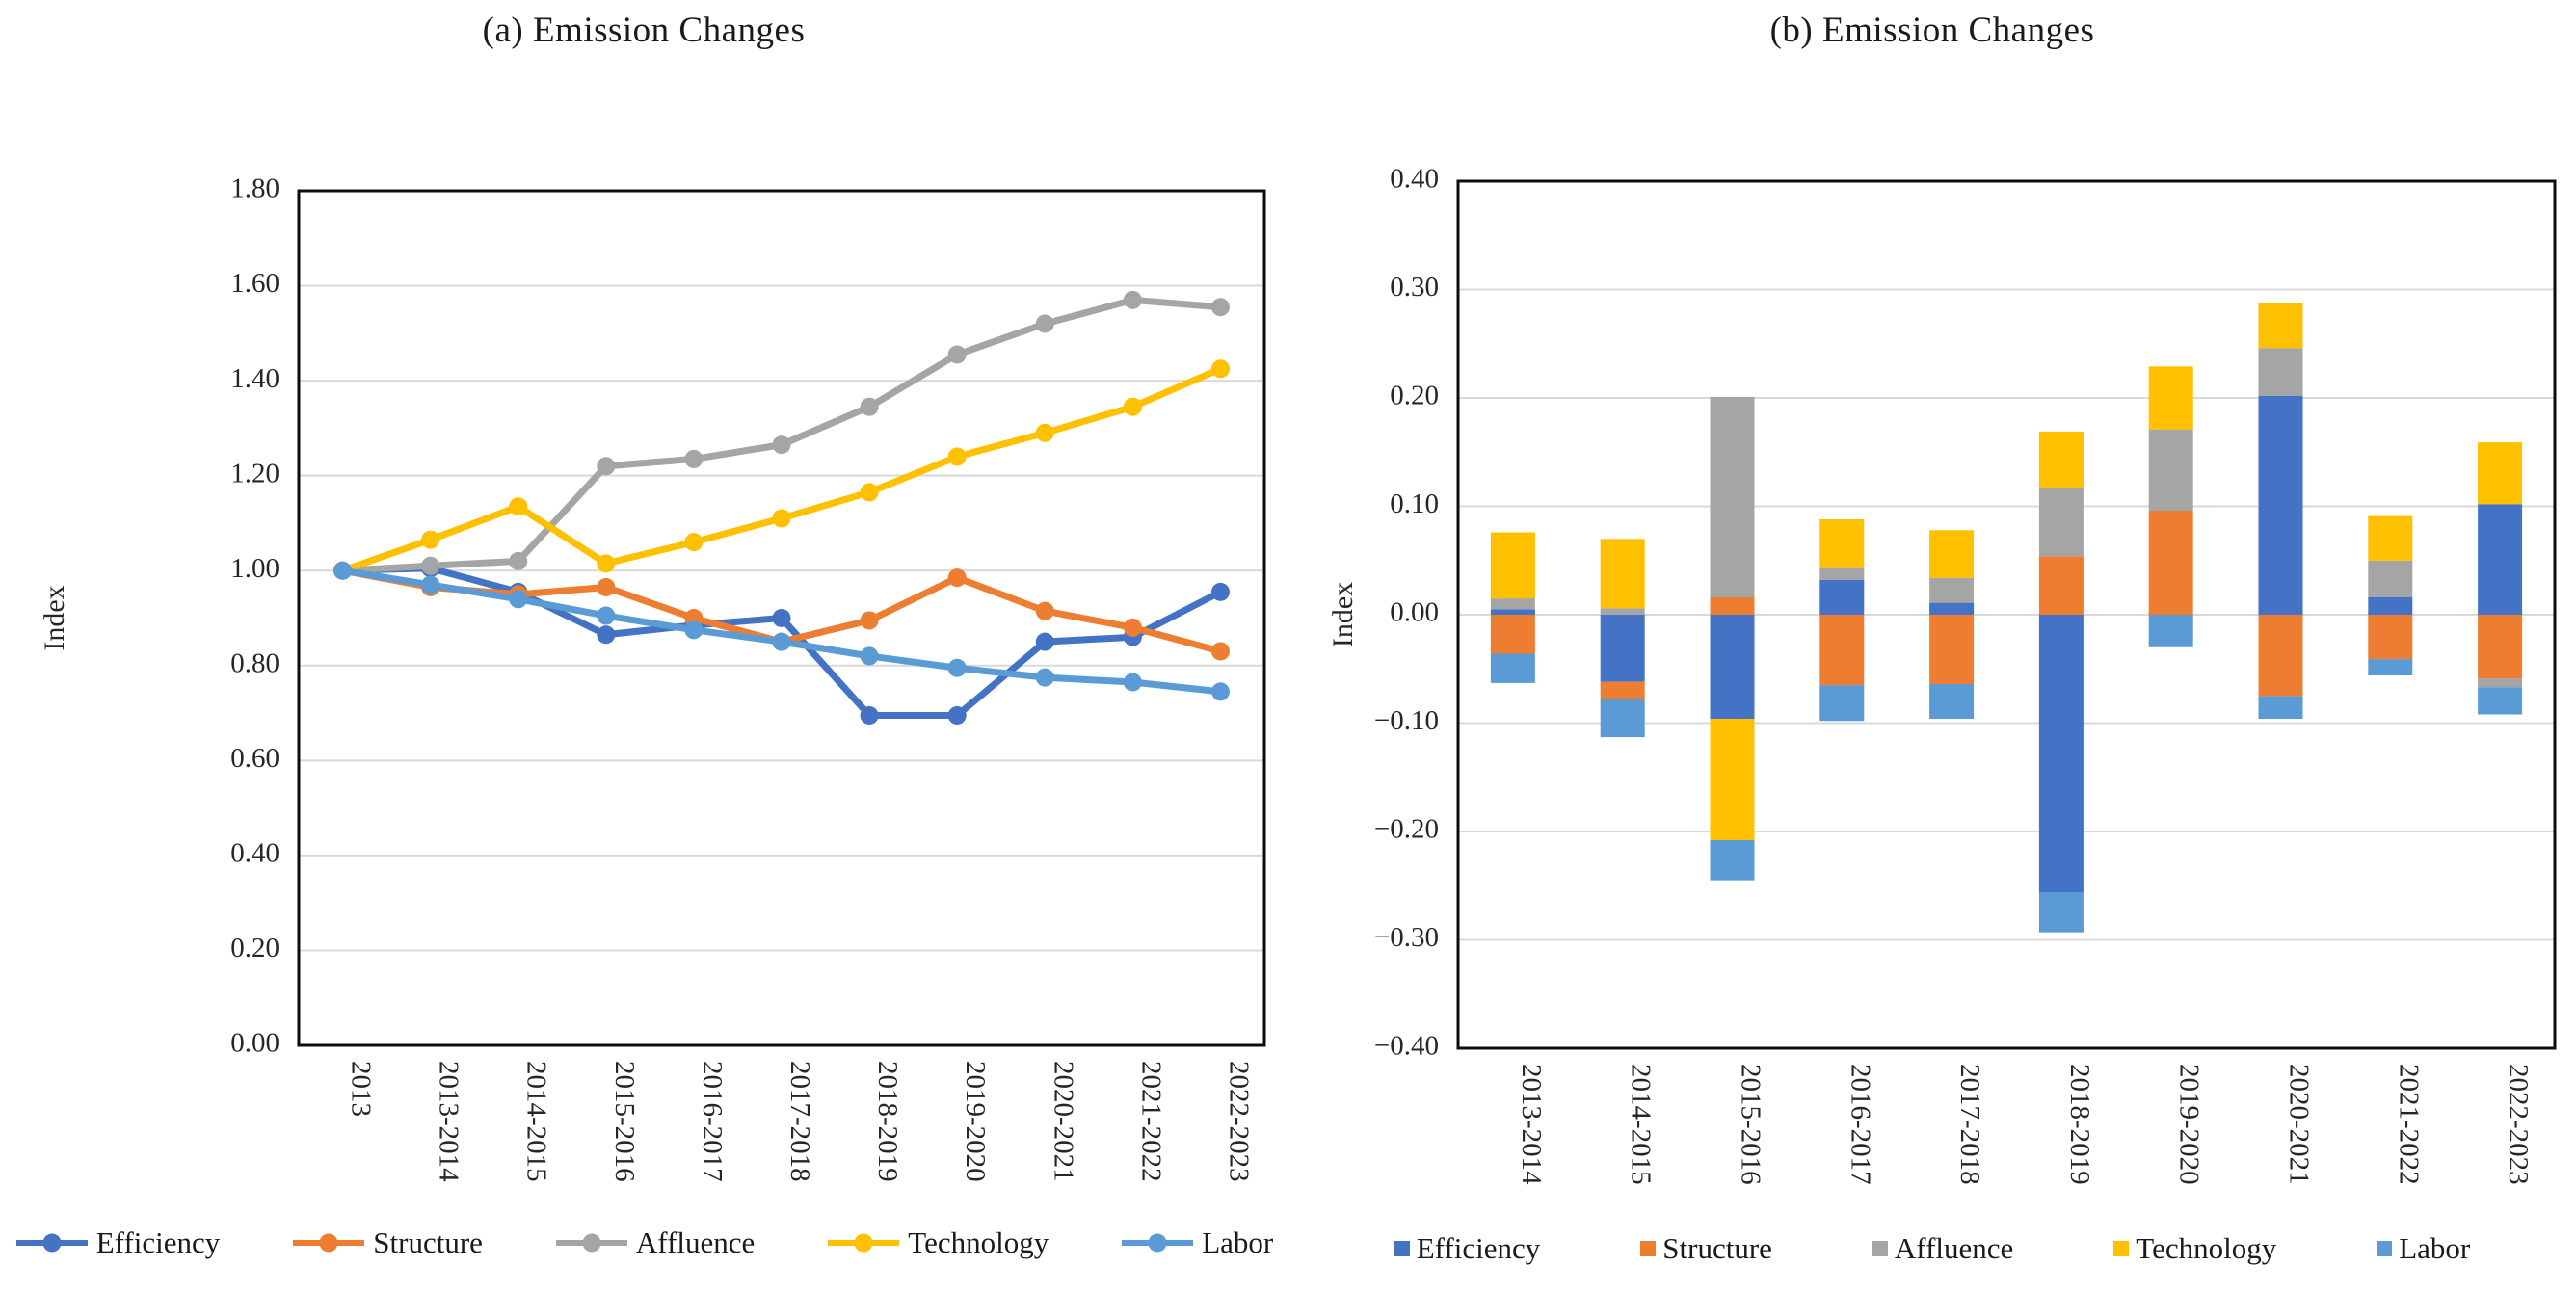  Describe the element at coordinates (1196, 1243) in the screenshot. I see `legend-item-labor: Labor` at that location.